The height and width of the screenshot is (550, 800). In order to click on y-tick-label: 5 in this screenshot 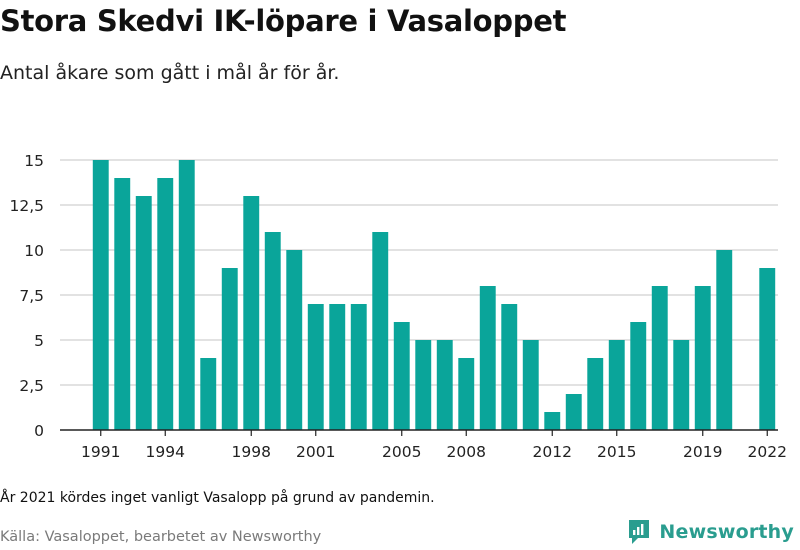, I will do `click(39, 341)`.